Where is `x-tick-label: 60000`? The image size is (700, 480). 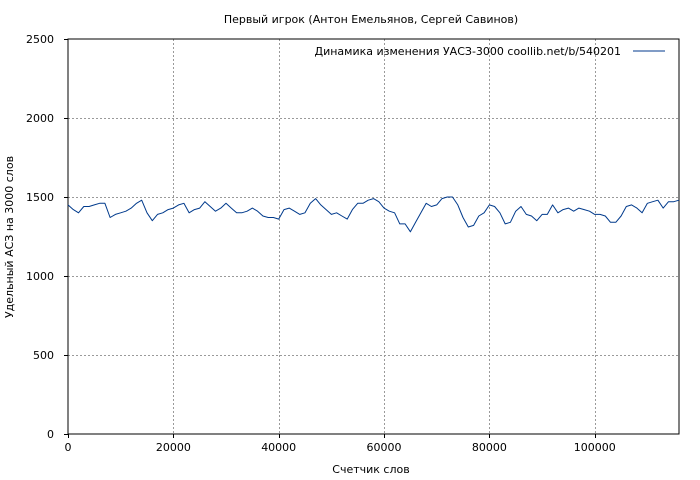
x-tick-label: 60000 is located at coordinates (384, 447).